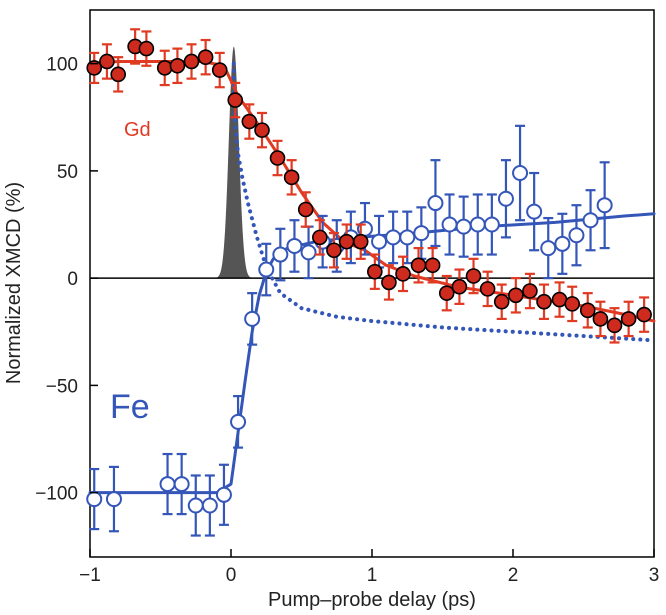  What do you see at coordinates (56, 494) in the screenshot?
I see `y-tick-label: −100` at bounding box center [56, 494].